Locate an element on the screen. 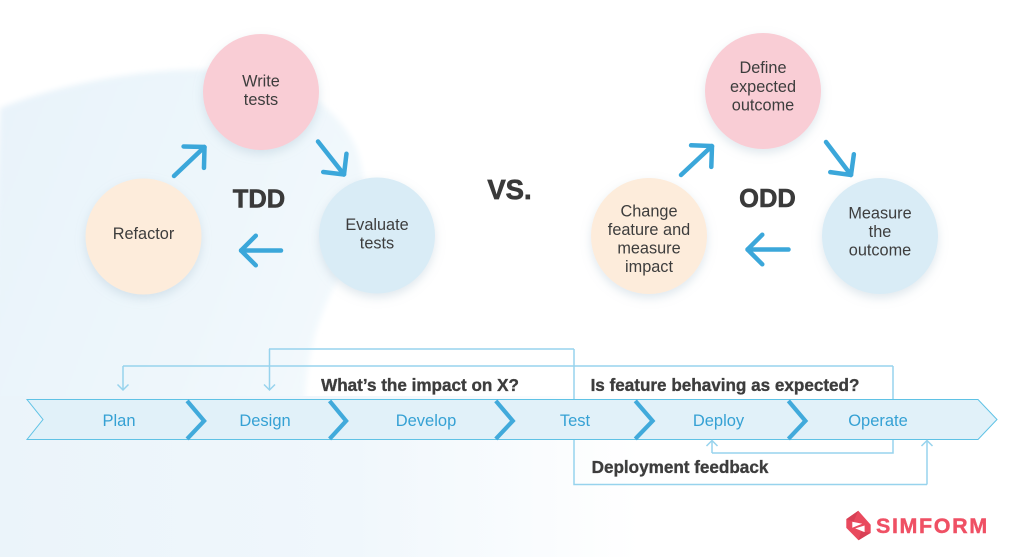 This screenshot has width=1024, height=557. svg-text: SIMFORM is located at coordinates (932, 526).